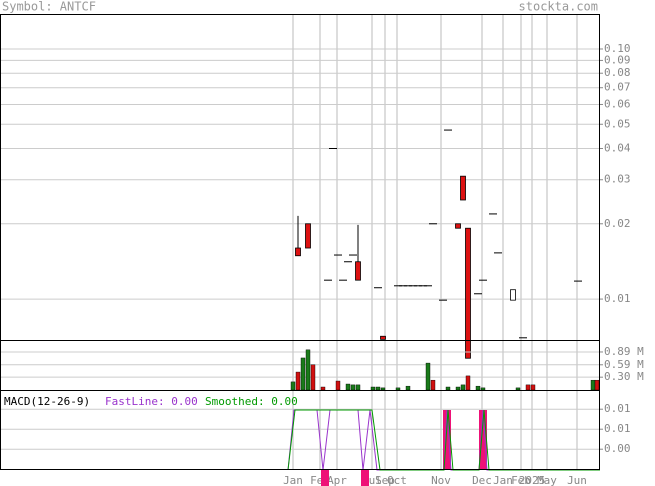  Describe the element at coordinates (482, 480) in the screenshot. I see `x-tick-label: Dec` at that location.